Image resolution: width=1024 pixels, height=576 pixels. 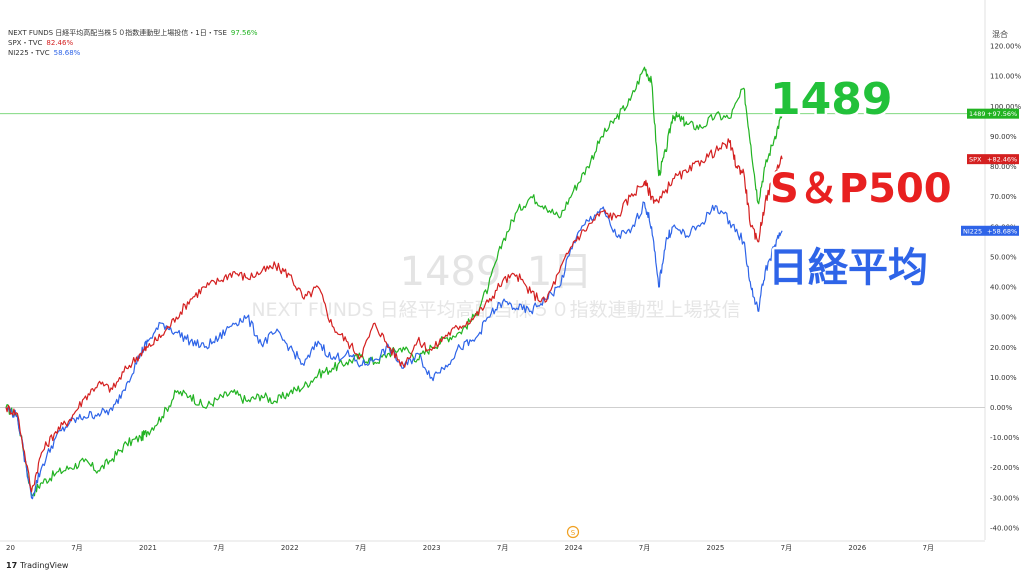 I want to click on price-tag-symbol: NI225, so click(x=972, y=231).